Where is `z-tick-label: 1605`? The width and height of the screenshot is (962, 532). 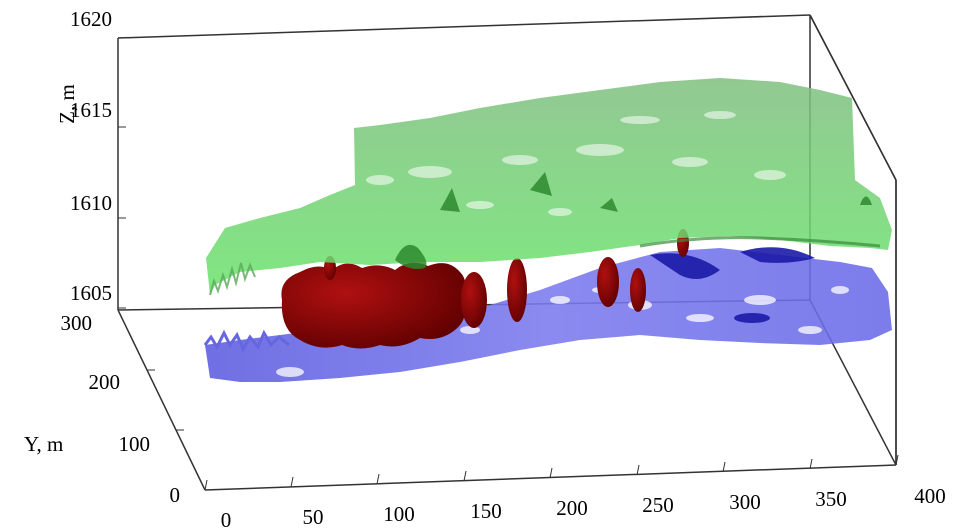
z-tick-label: 1605 is located at coordinates (91, 293).